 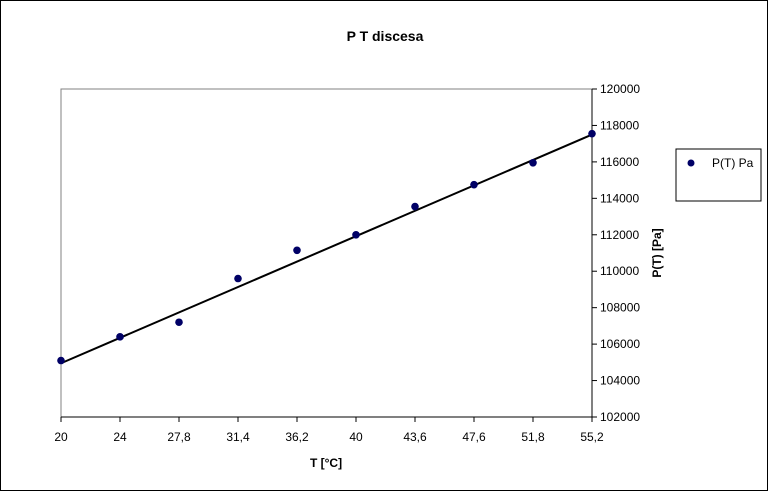 What do you see at coordinates (619, 162) in the screenshot?
I see `y-tick-label: 116000` at bounding box center [619, 162].